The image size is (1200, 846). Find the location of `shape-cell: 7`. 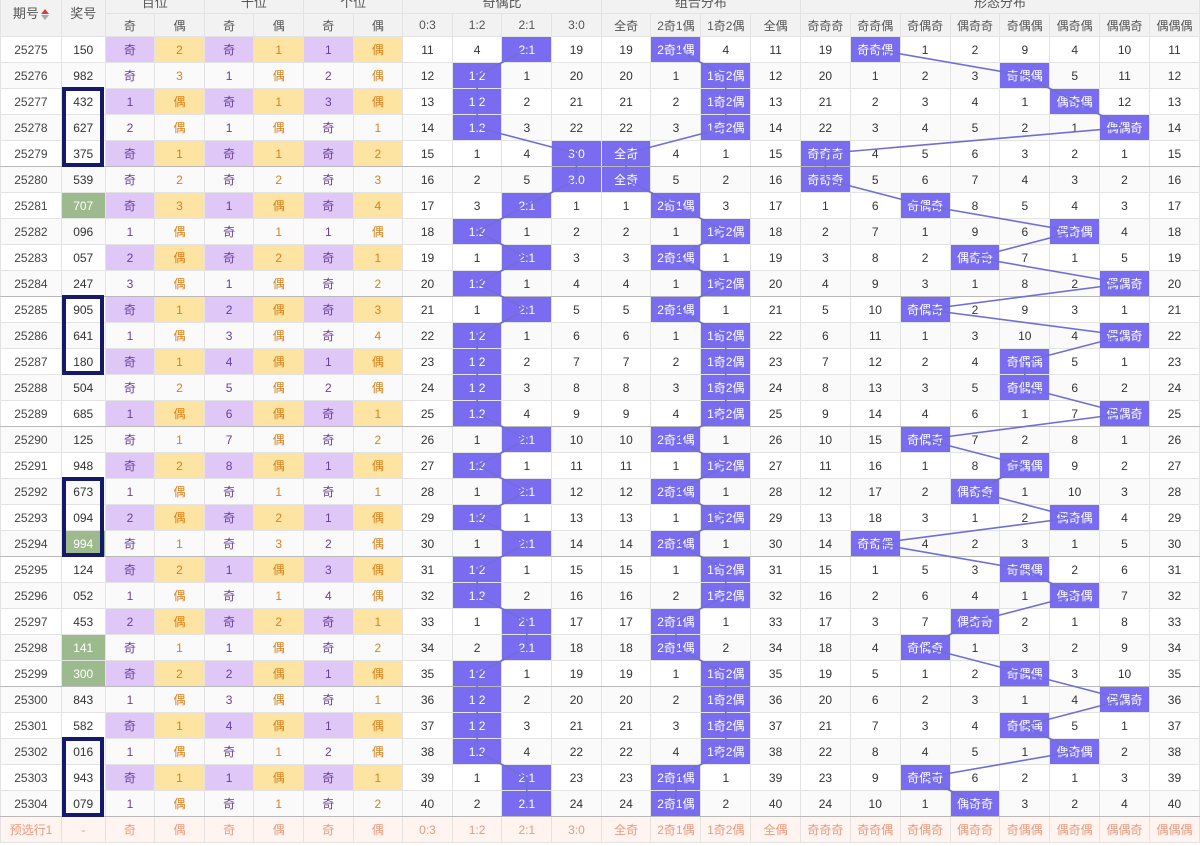

shape-cell: 7 is located at coordinates (825, 361).